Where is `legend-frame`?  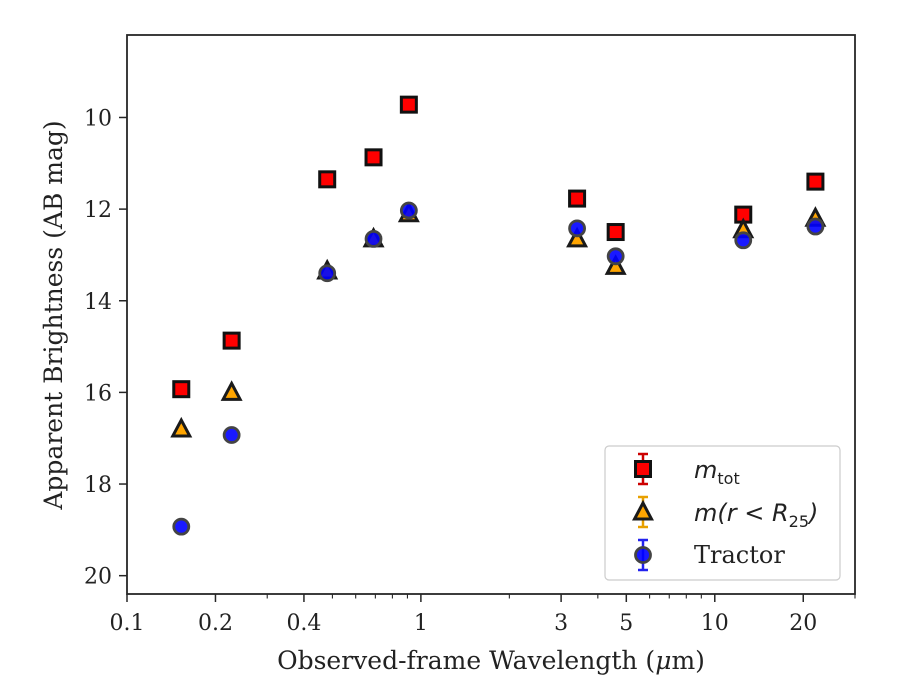
legend-frame is located at coordinates (722, 513).